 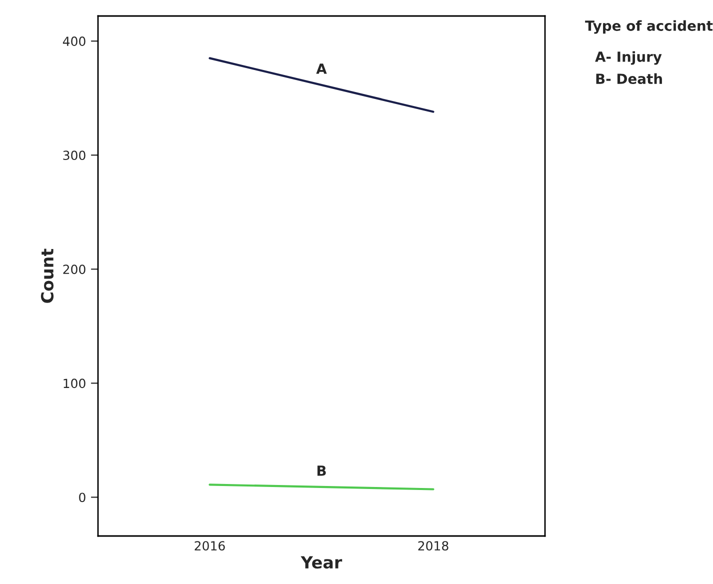 I want to click on series-label: A, so click(x=321, y=69).